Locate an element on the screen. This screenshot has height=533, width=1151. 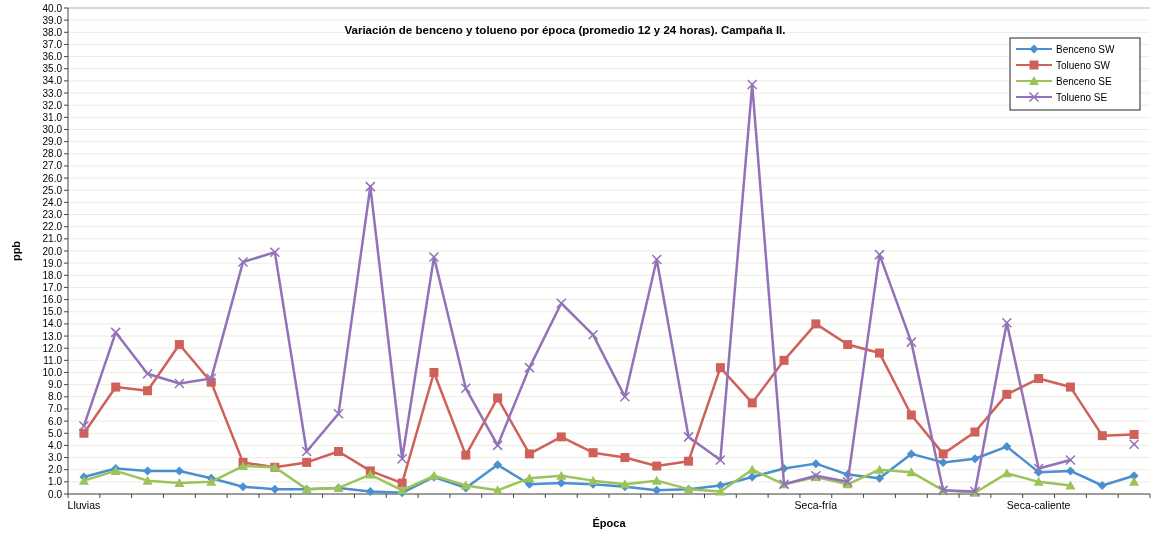
y-tick-label: 1.0 is located at coordinates (55, 482).